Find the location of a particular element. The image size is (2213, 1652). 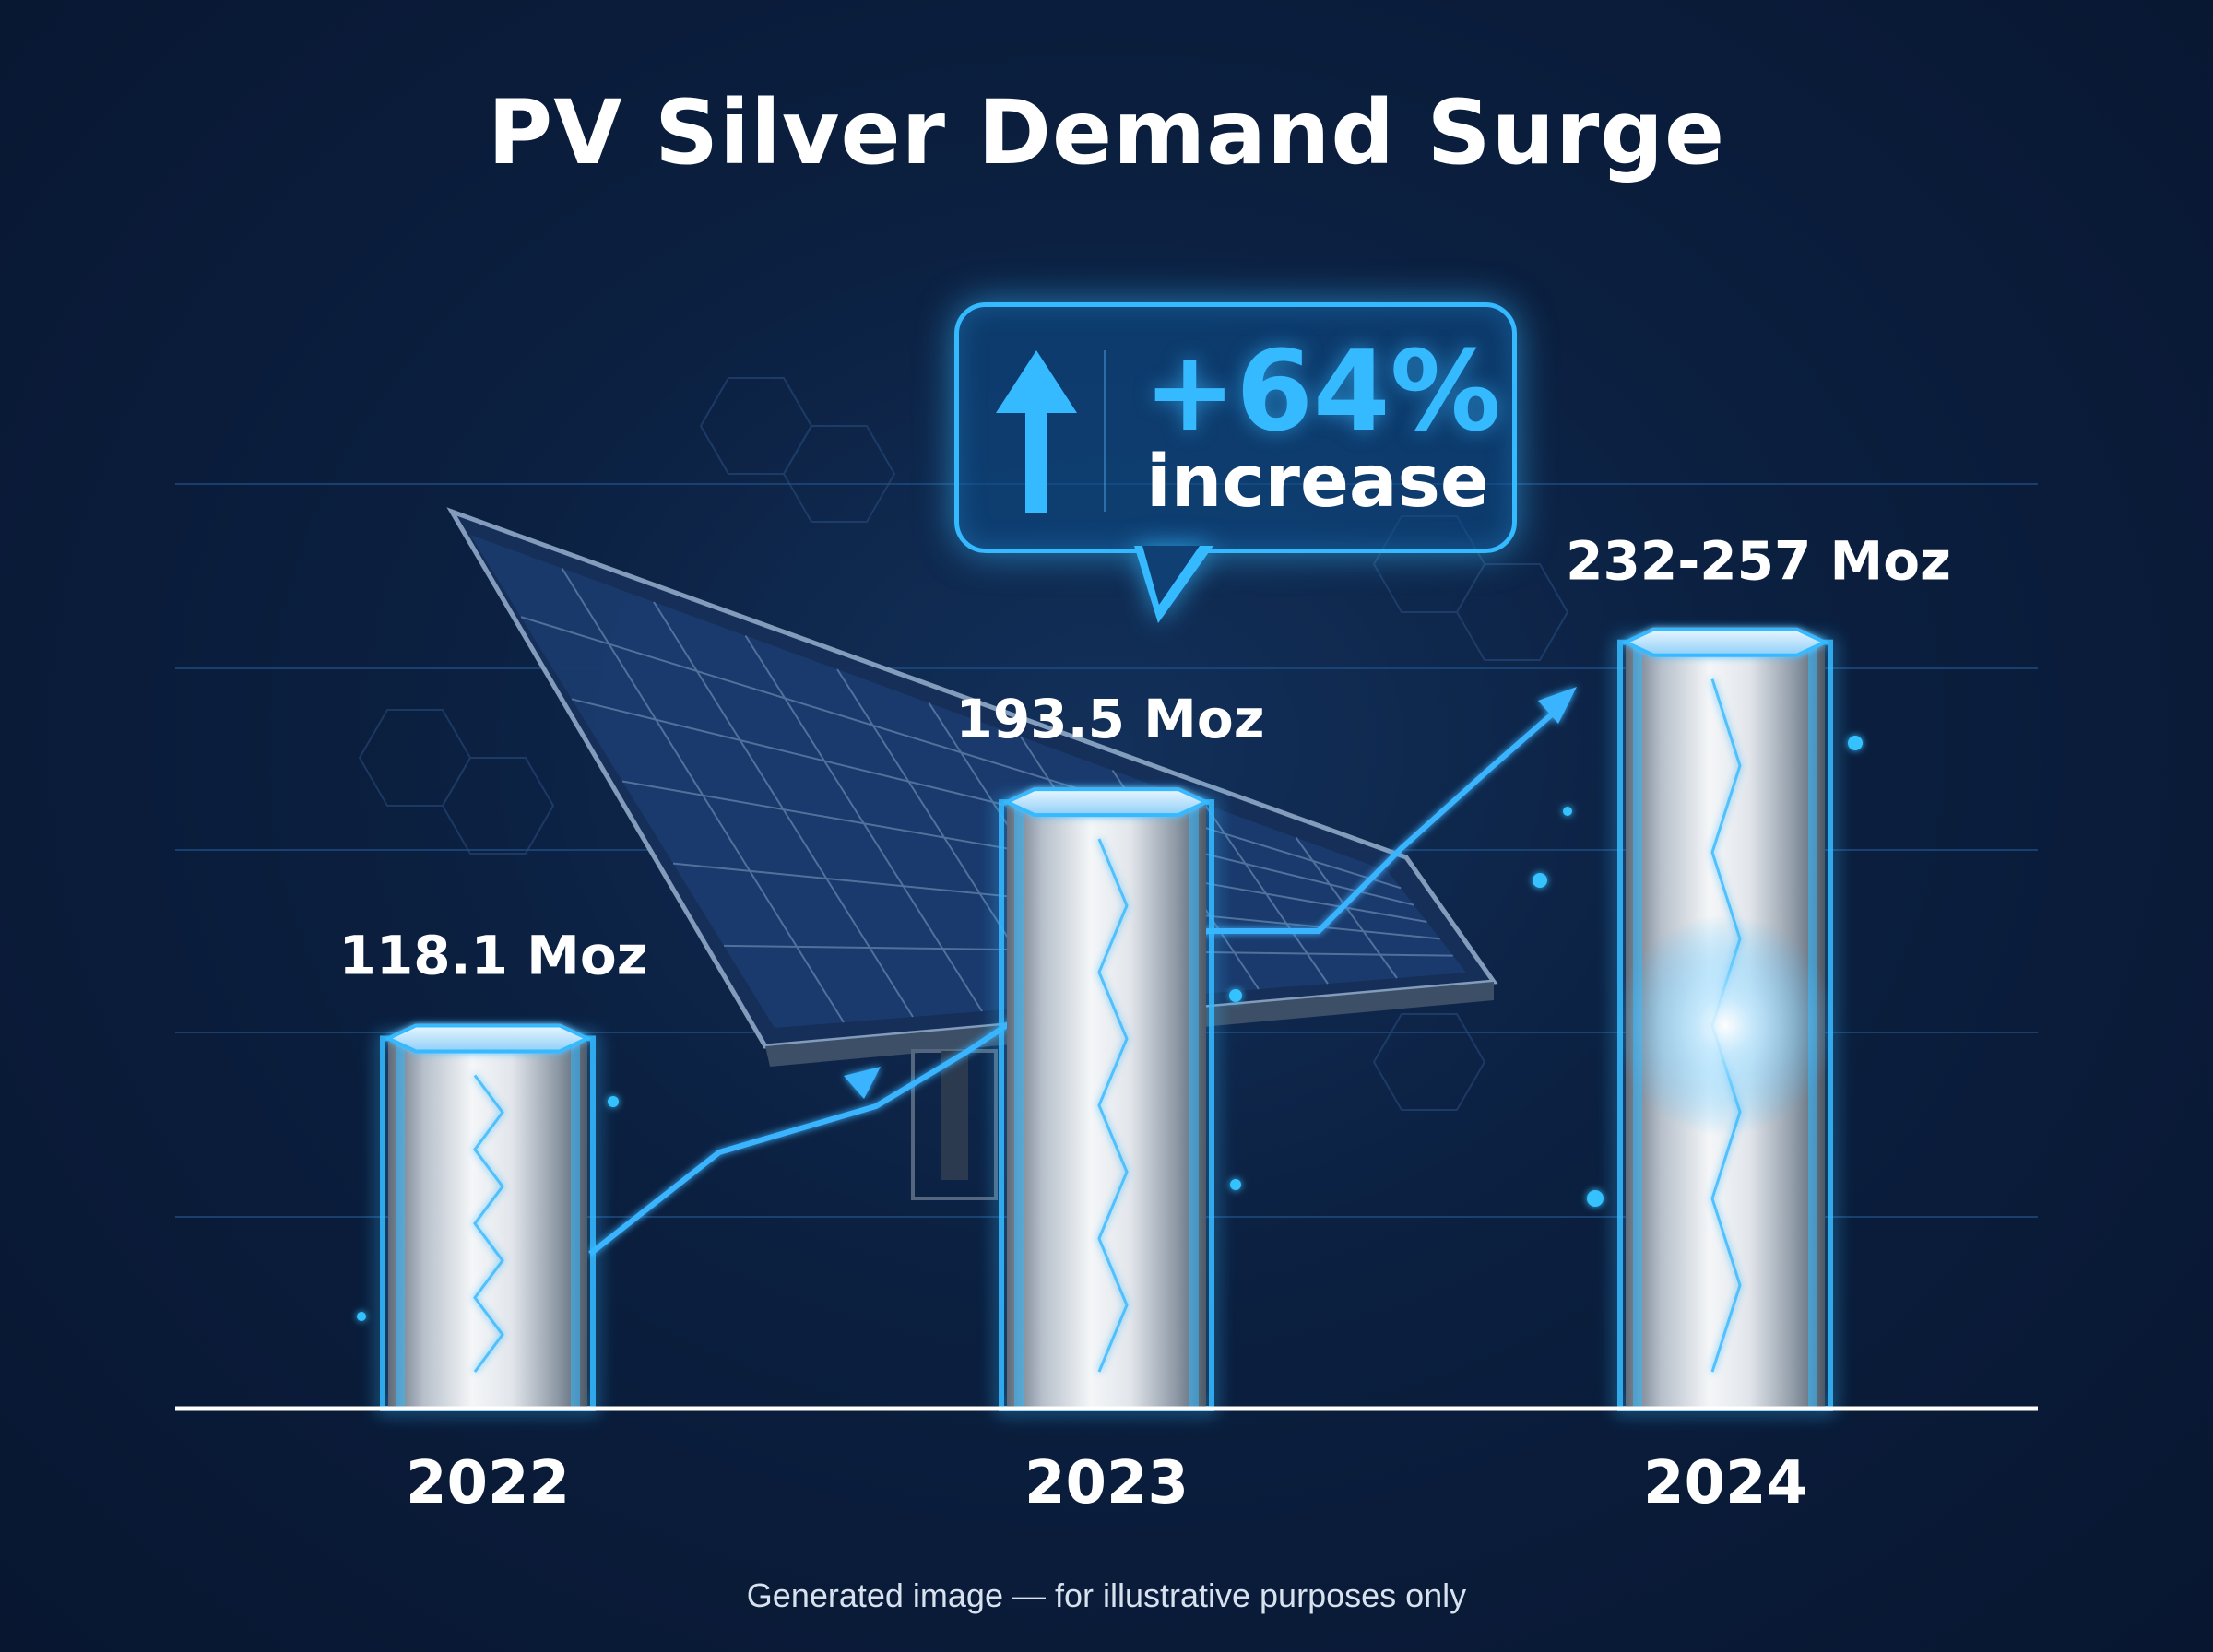

increase-callout is located at coordinates (1235, 427).